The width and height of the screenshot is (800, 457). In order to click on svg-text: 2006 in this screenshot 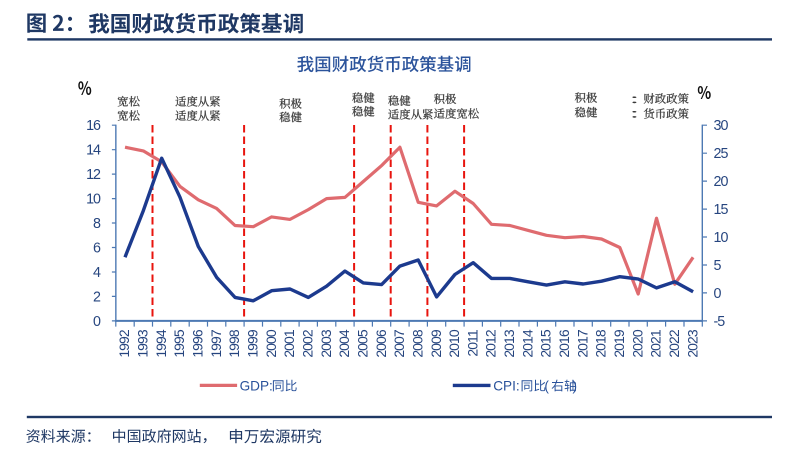, I will do `click(381, 343)`.